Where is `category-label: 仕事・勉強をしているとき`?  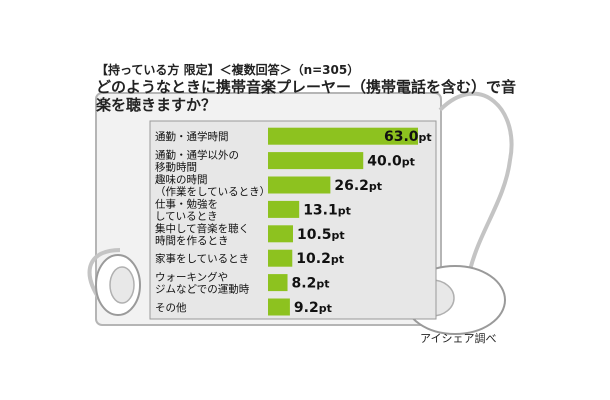
category-label: 仕事・勉強をしているとき is located at coordinates (186, 209).